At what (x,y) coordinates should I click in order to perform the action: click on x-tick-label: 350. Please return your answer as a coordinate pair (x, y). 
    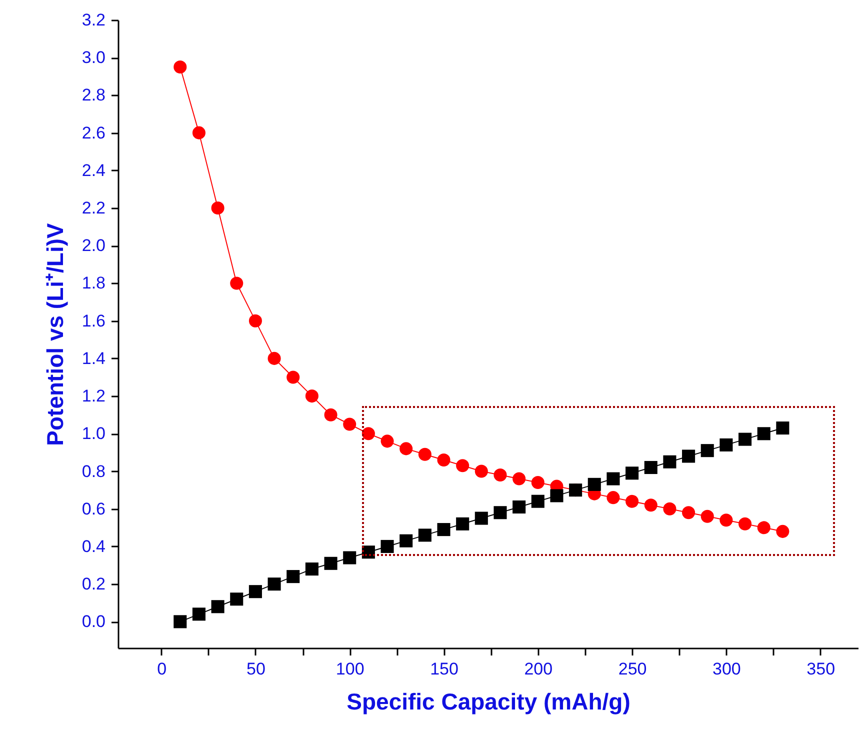
    Looking at the image, I should click on (821, 669).